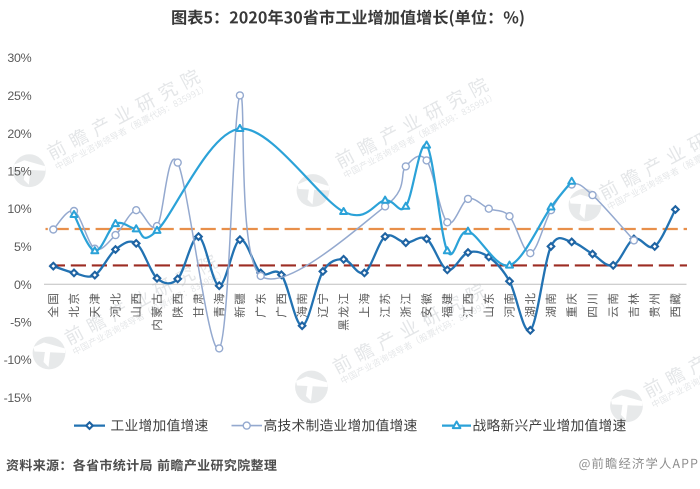  I want to click on svg-text: 10%, so click(19, 209).